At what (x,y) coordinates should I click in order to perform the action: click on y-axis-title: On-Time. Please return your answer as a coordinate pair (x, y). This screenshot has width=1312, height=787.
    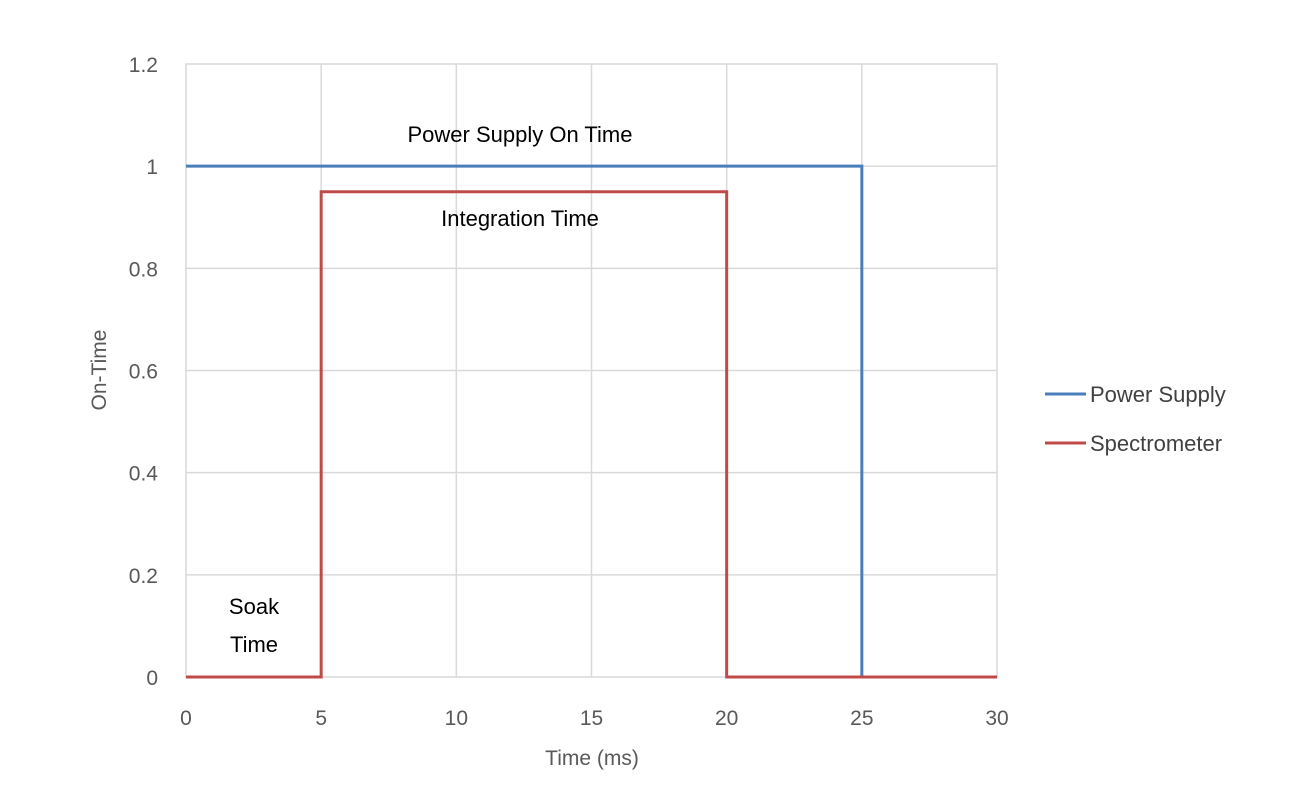
    Looking at the image, I should click on (99, 370).